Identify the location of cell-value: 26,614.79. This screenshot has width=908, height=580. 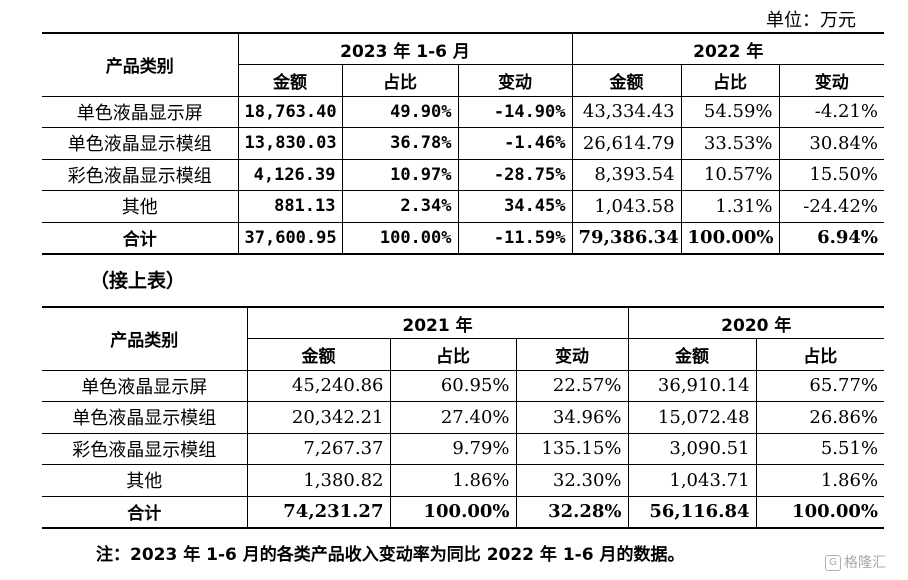
(626, 143).